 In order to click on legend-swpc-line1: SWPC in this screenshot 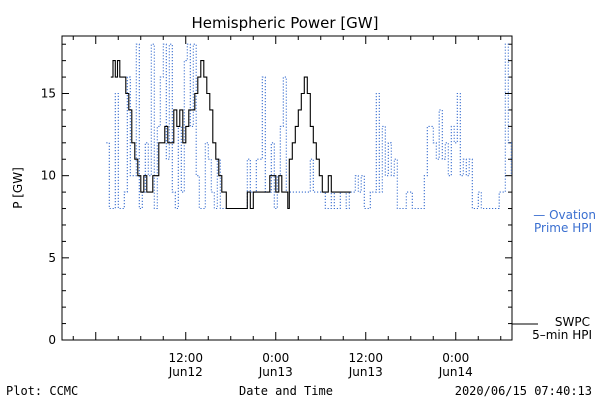, I will do `click(572, 322)`.